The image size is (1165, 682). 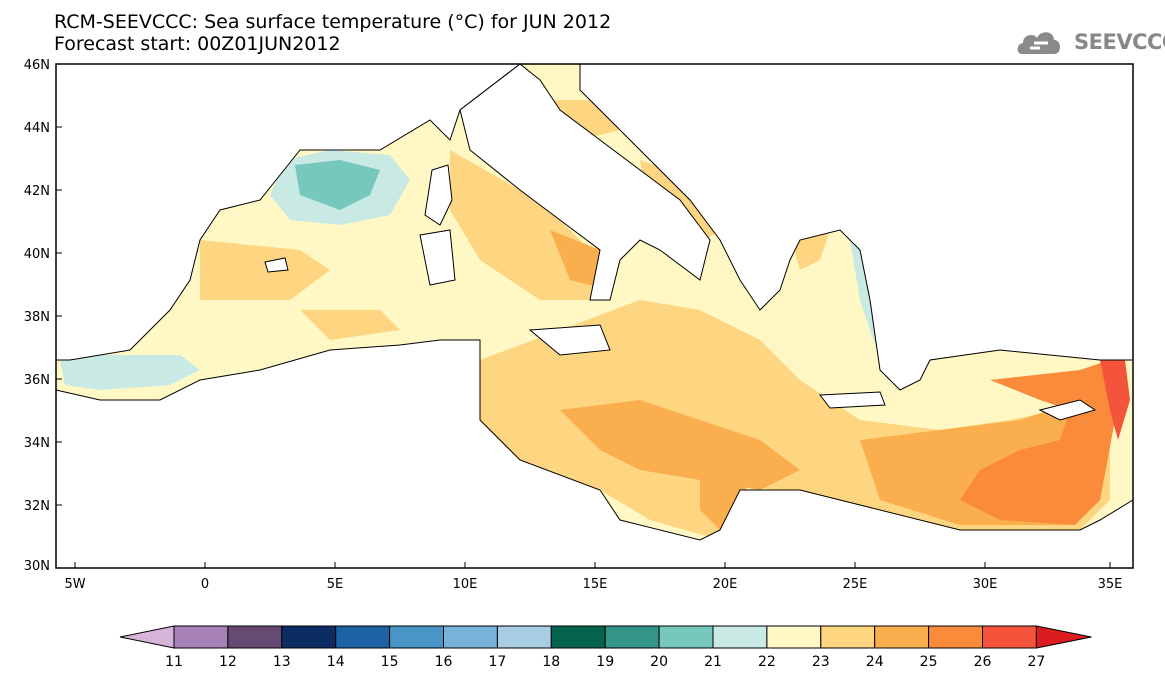 I want to click on colorbar-low-arrow, so click(x=147, y=637).